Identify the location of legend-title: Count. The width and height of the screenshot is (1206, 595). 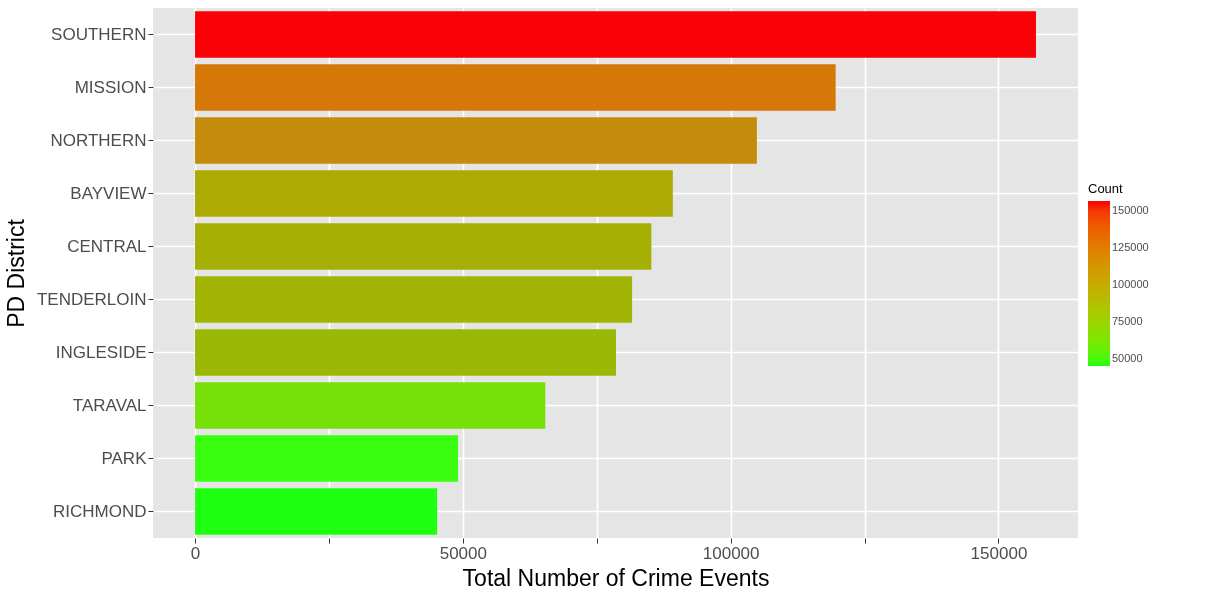
(1106, 188).